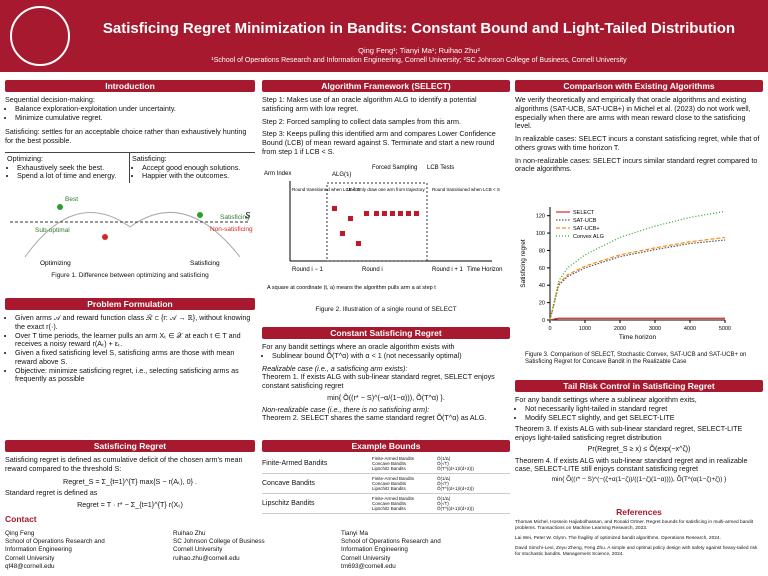 The image size is (768, 576). What do you see at coordinates (639, 386) in the screenshot?
I see `heading: Tail Risk Control in Satisficing Regret` at bounding box center [639, 386].